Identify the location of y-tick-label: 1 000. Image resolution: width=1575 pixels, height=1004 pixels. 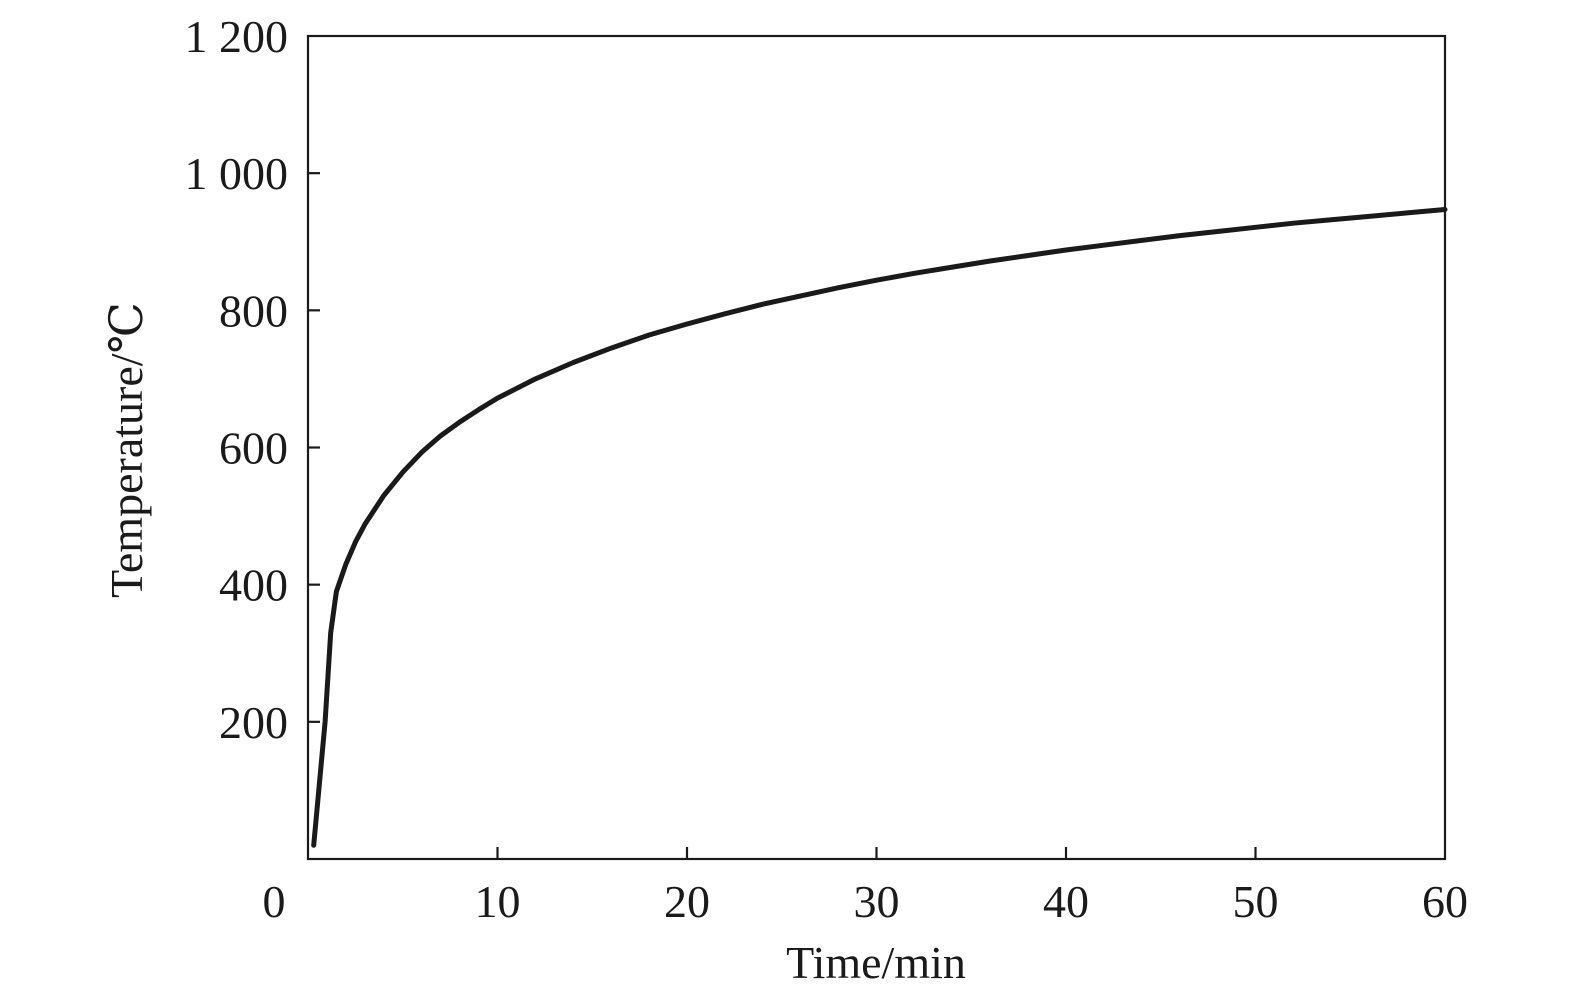
(237, 173).